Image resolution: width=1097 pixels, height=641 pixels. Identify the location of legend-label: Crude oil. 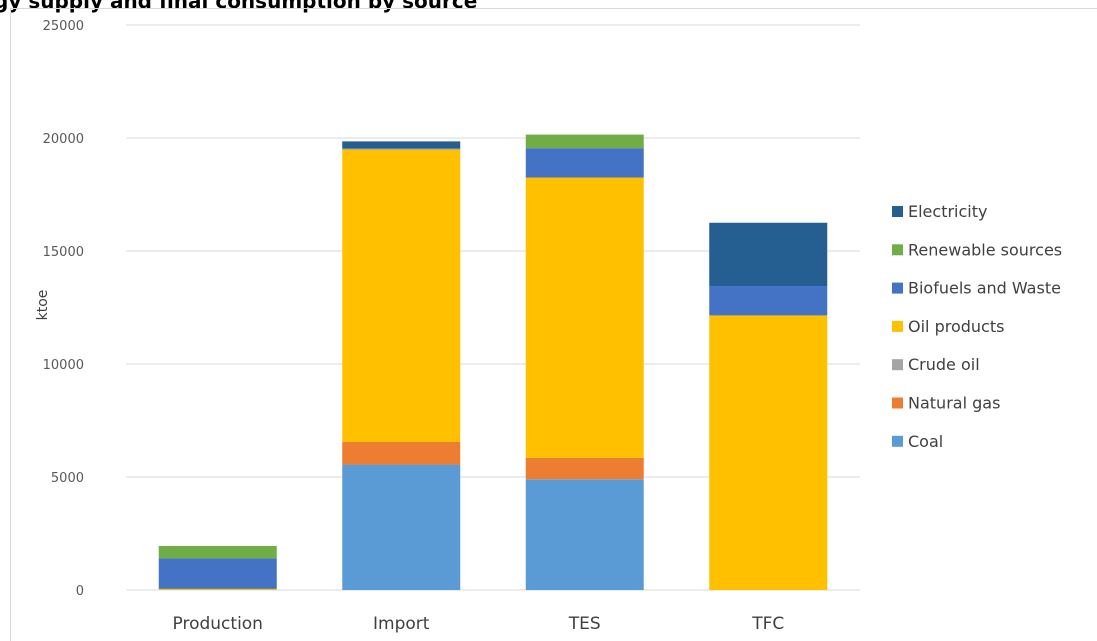
(944, 364).